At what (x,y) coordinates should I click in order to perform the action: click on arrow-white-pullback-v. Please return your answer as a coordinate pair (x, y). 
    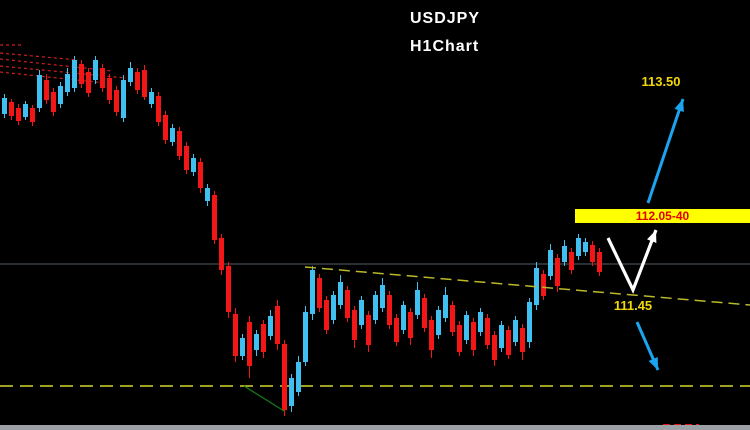
    Looking at the image, I should click on (632, 262).